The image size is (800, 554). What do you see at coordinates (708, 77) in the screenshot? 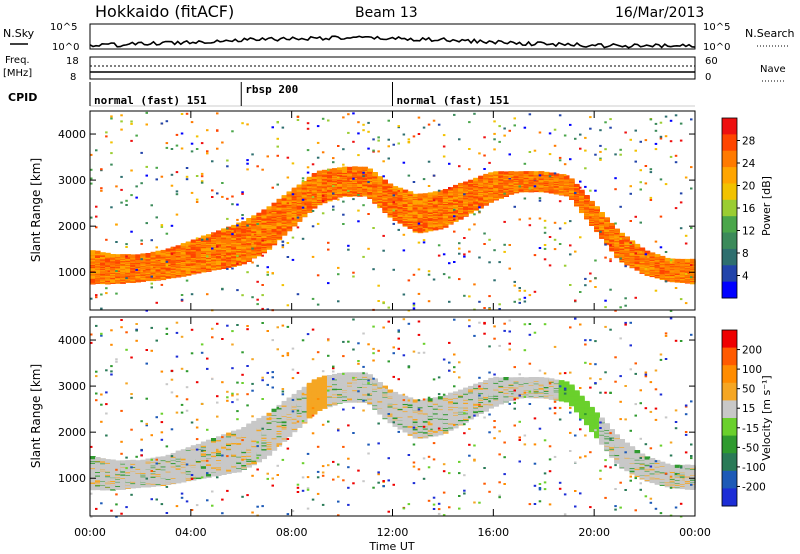
I see `nave-tick-bottom: 0` at bounding box center [708, 77].